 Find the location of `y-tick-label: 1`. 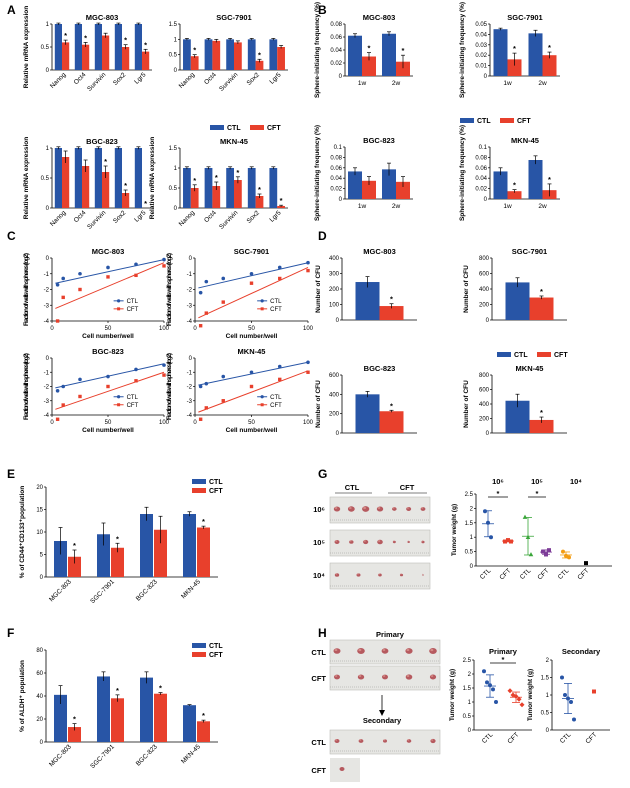

y-tick-label: 1 is located at coordinates (48, 149).